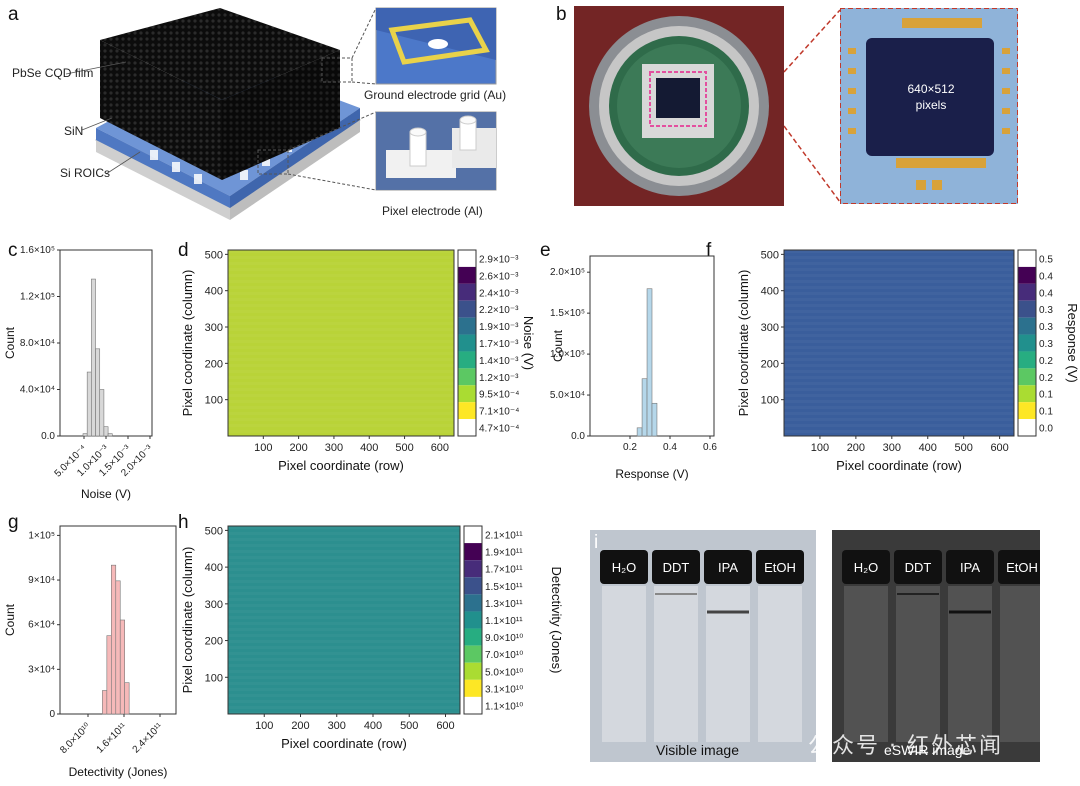  I want to click on vial-label: IPA, so click(970, 567).